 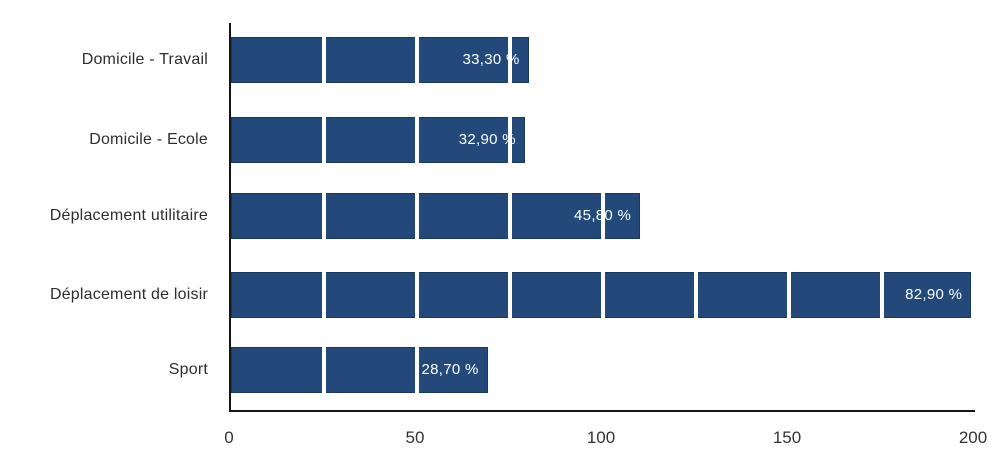 I want to click on x-tick-label-200: 200, so click(x=973, y=437).